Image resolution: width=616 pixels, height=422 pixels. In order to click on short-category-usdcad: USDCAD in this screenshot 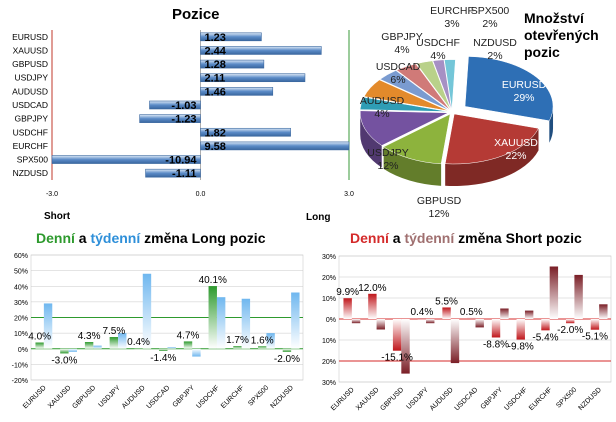, I will do `click(467, 399)`.